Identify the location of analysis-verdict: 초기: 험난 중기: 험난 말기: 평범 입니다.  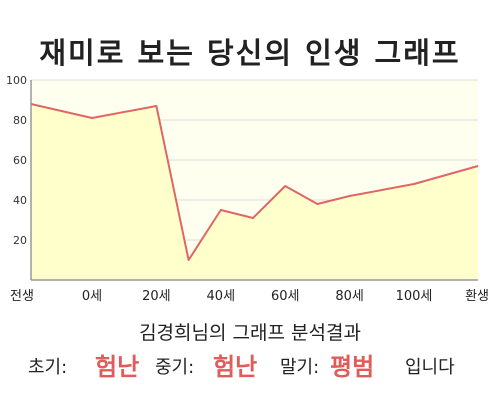
(250, 365).